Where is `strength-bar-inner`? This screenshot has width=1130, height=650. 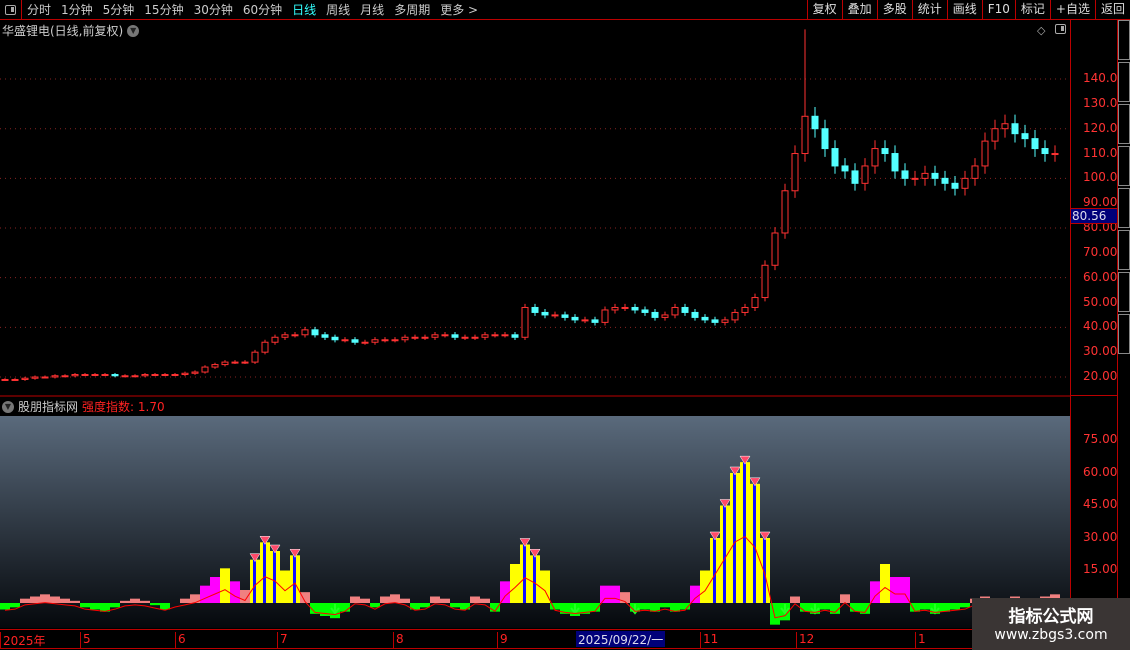
strength-bar-inner is located at coordinates (714, 570).